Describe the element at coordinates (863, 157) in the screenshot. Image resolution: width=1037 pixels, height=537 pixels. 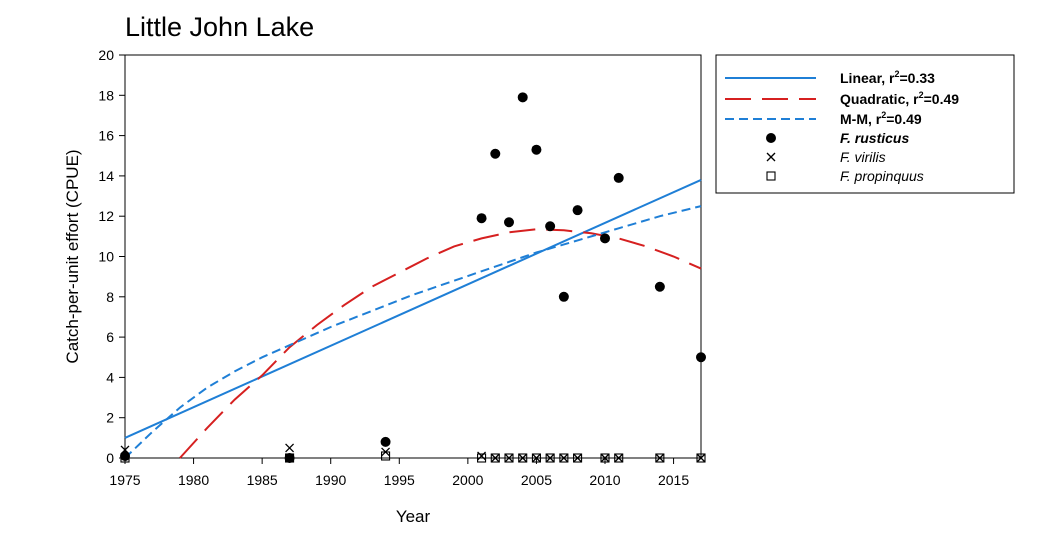
I see `legend-label: F. virilis` at that location.